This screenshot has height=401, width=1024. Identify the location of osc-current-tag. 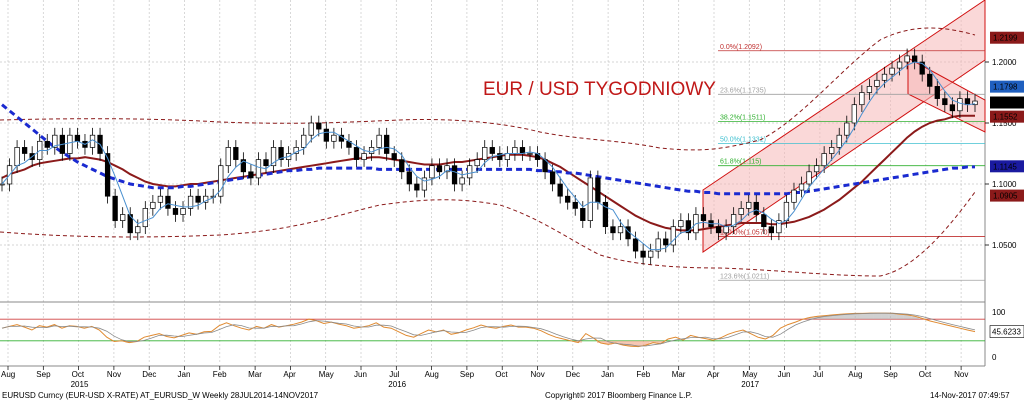
(1006, 331).